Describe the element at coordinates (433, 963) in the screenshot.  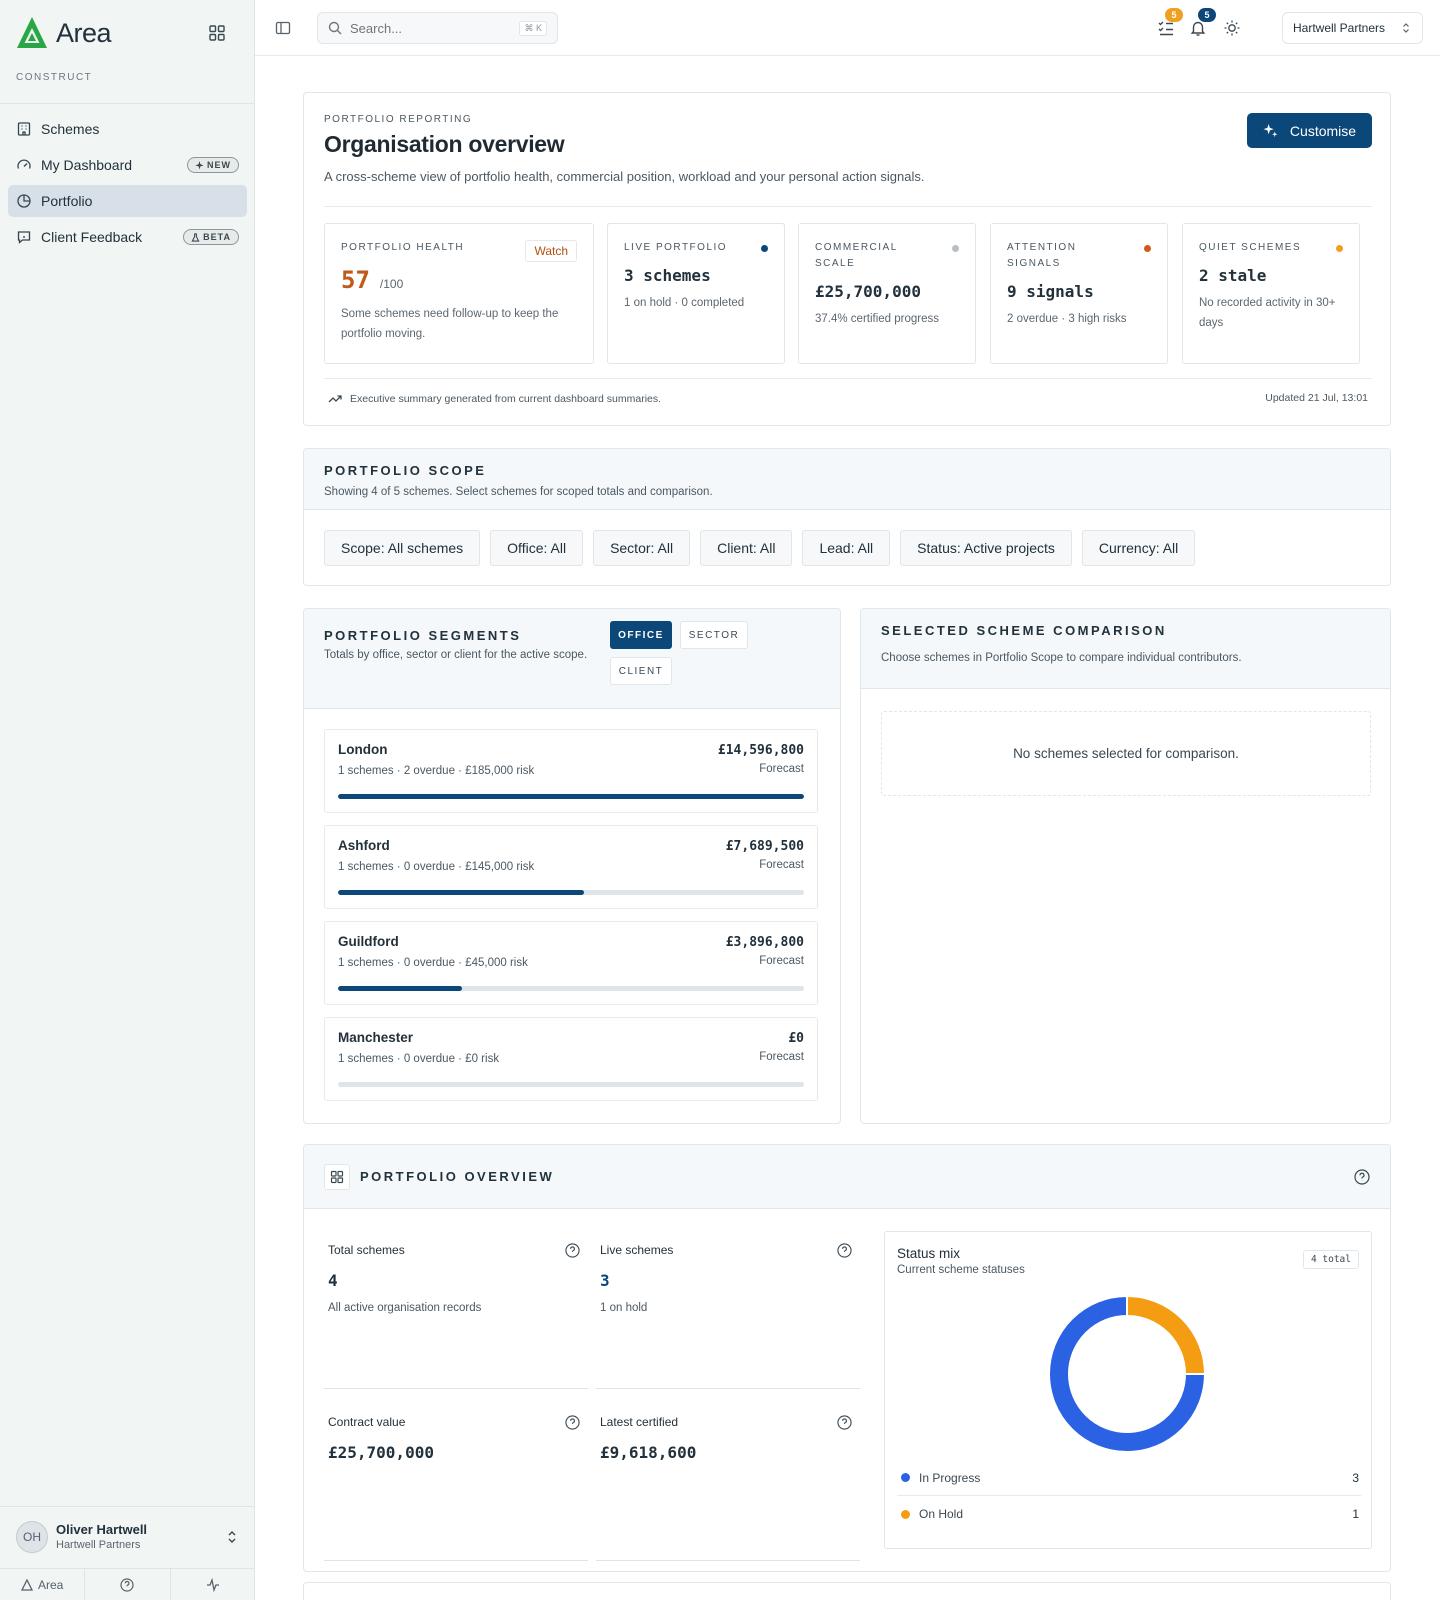
I see `segment-meta: 1 schemes · 0 overdue · £45,000 risk` at that location.